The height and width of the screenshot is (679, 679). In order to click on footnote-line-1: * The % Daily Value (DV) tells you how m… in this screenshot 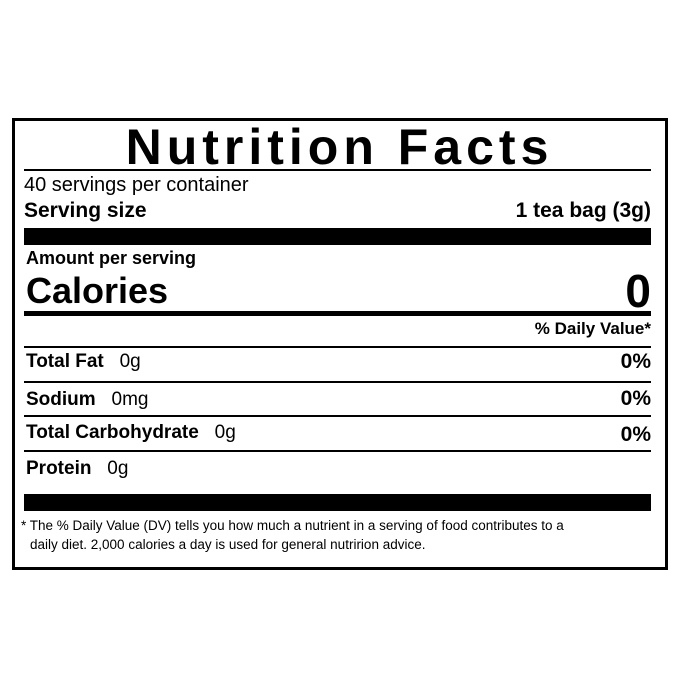, I will do `click(292, 525)`.